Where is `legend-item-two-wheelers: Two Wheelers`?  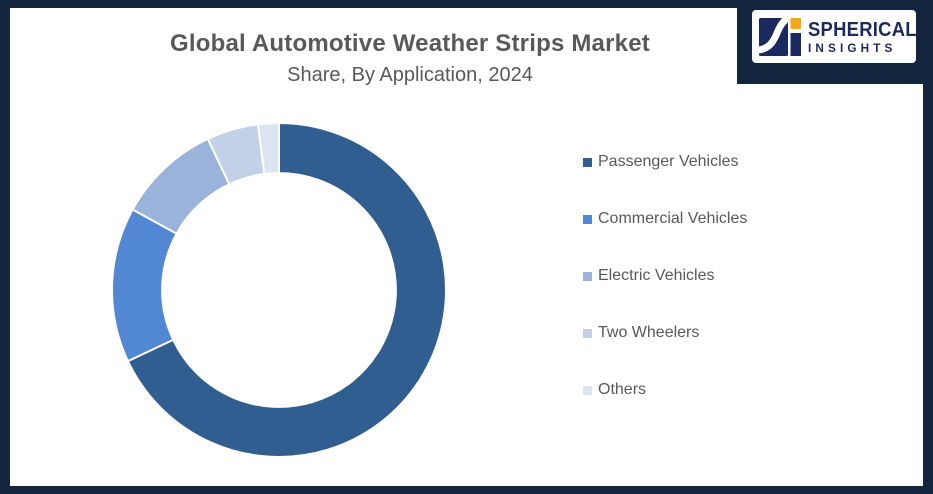 legend-item-two-wheelers: Two Wheelers is located at coordinates (665, 333).